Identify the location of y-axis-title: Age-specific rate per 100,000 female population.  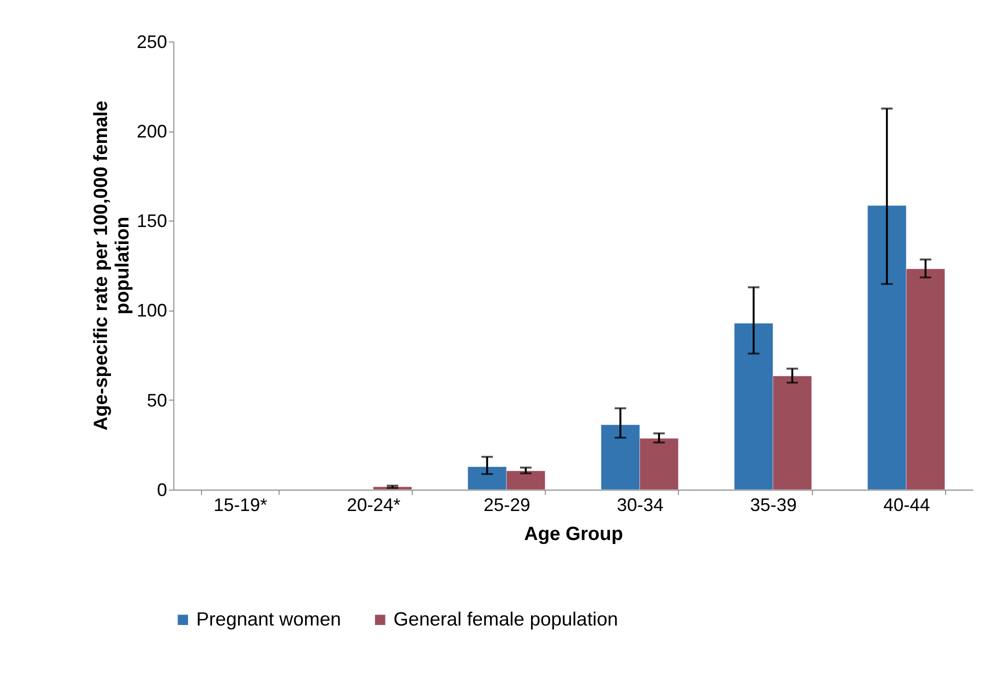
(112, 265).